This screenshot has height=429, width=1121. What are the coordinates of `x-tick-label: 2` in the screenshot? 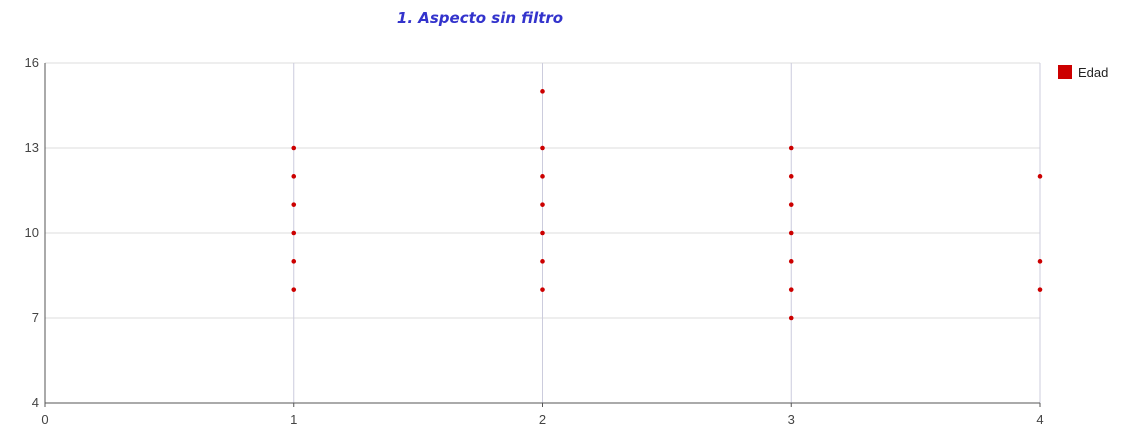 It's located at (542, 419).